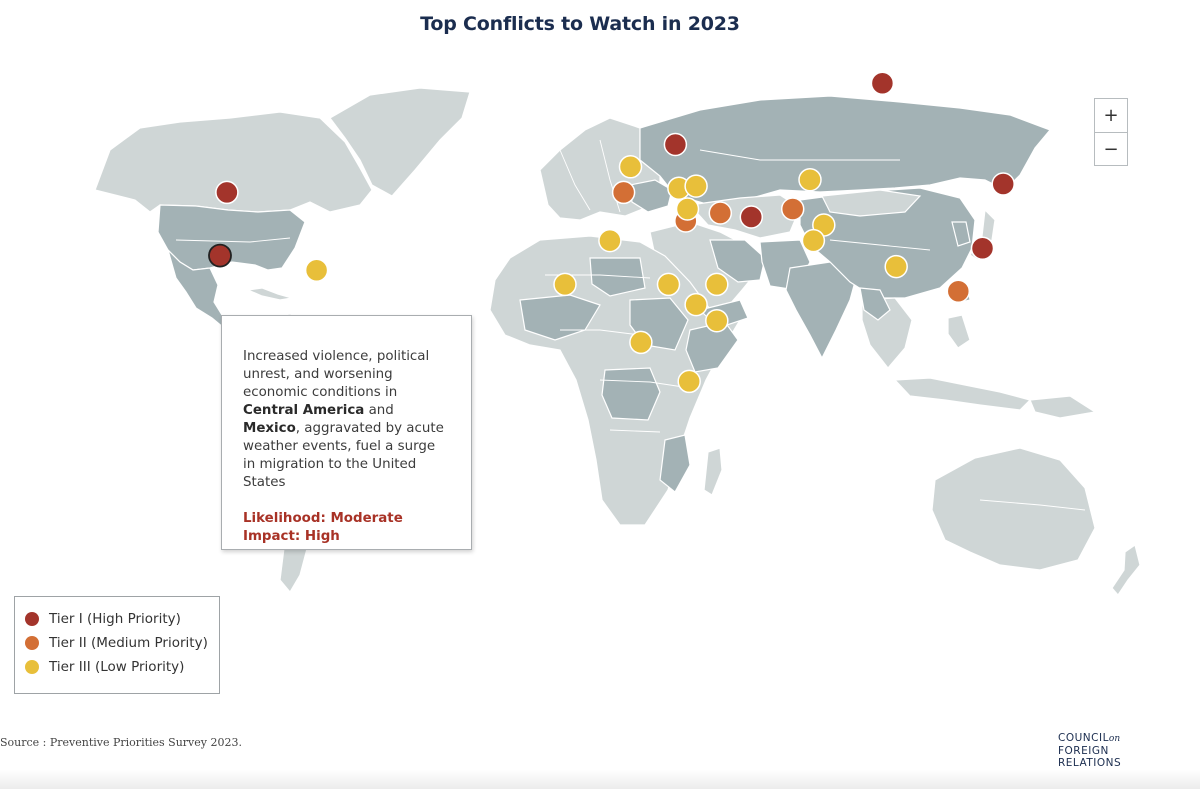 The height and width of the screenshot is (789, 1200). I want to click on land-new-zealand, so click(1126, 570).